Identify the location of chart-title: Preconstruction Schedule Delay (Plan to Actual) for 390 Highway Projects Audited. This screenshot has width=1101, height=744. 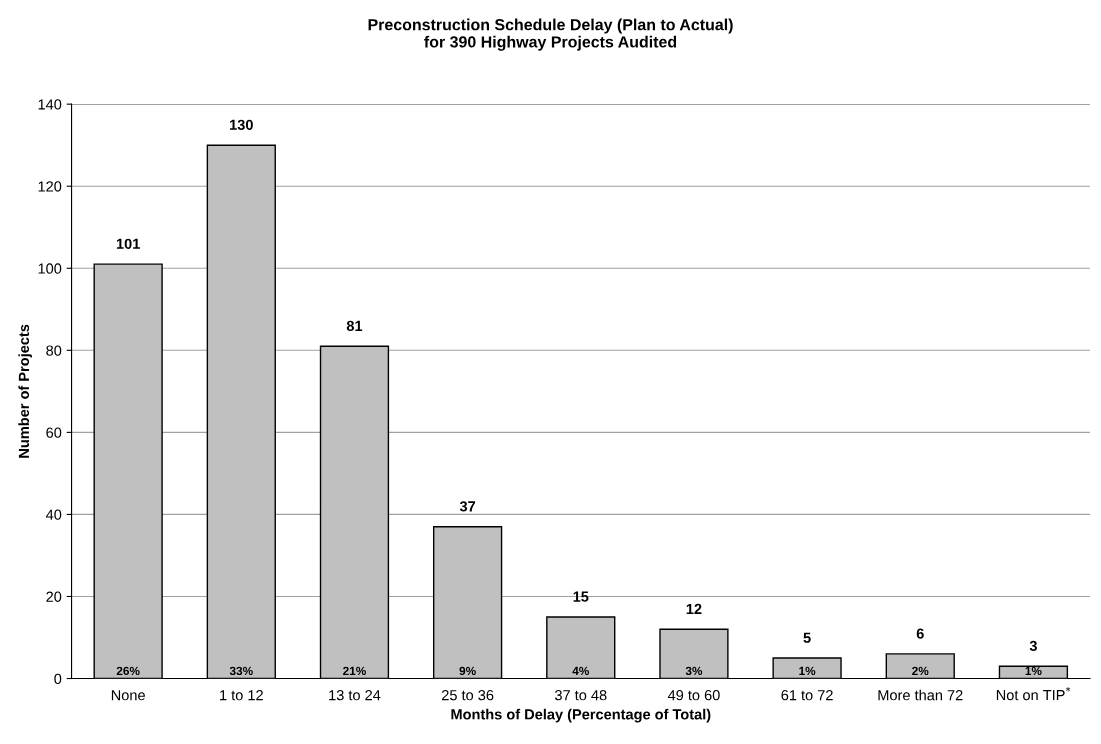
(550, 34).